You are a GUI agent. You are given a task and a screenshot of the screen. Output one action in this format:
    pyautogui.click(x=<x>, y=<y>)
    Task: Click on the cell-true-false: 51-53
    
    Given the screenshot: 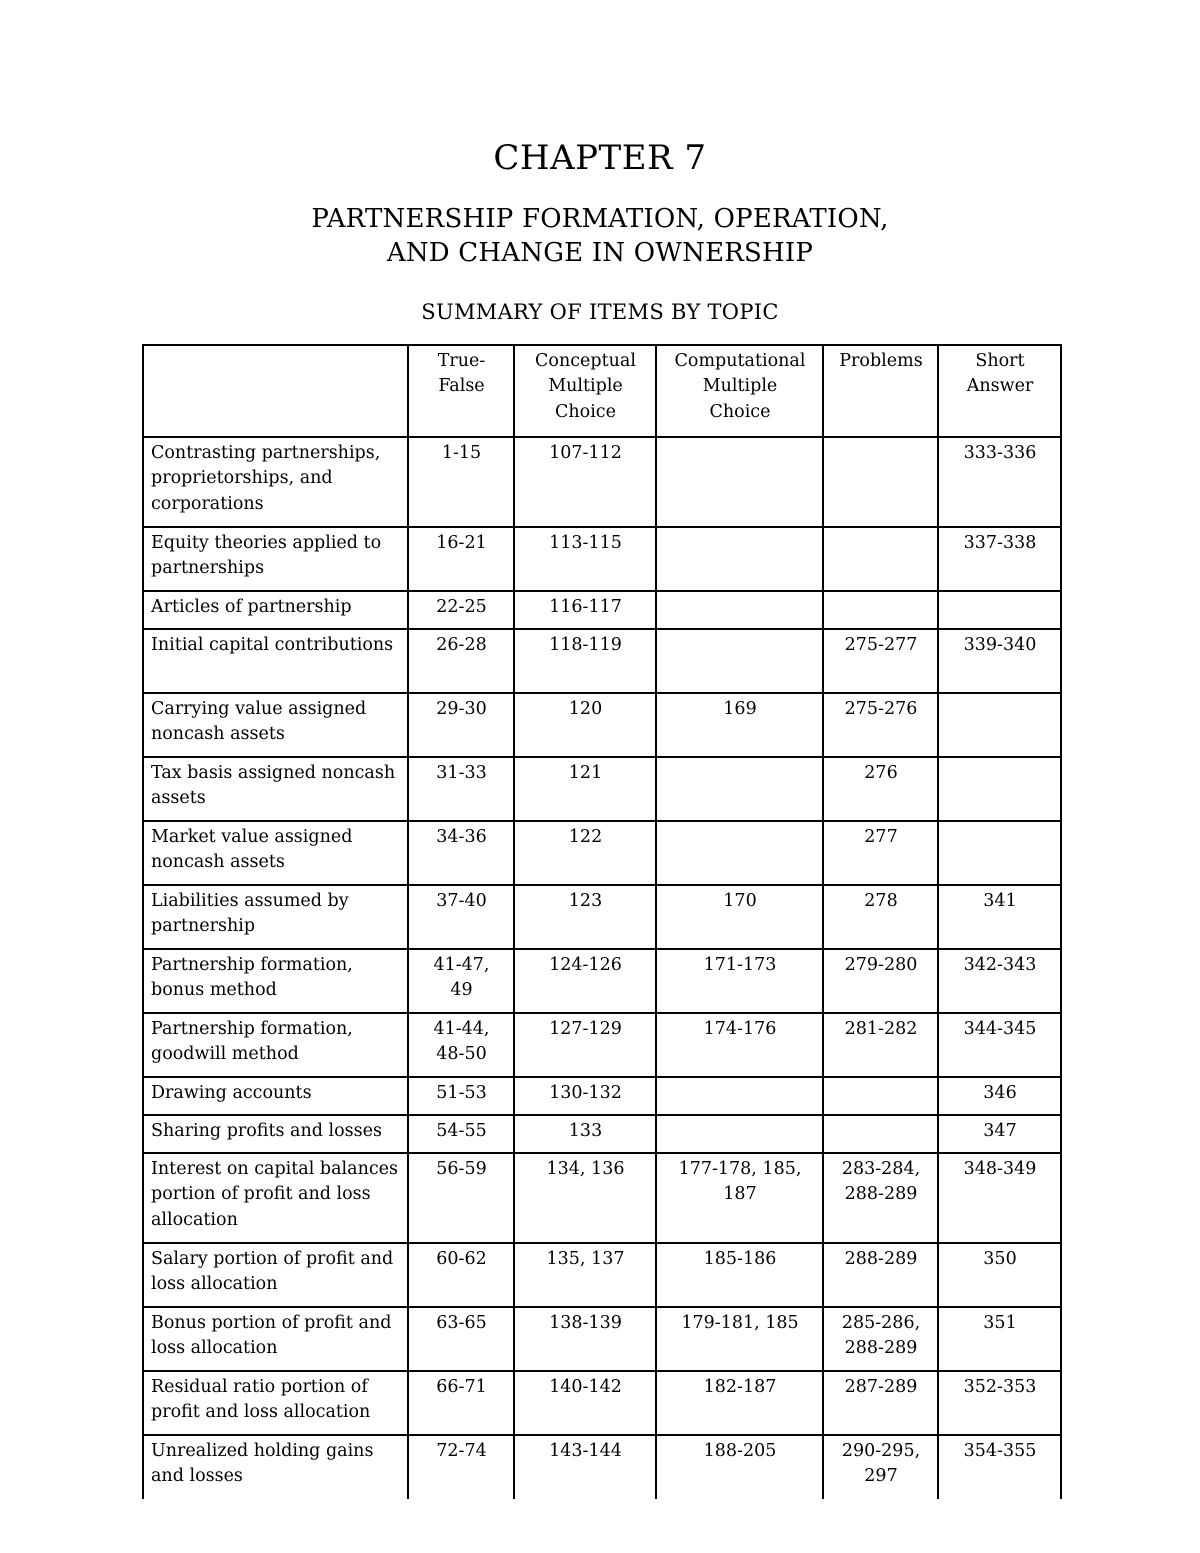 What is the action you would take?
    pyautogui.click(x=461, y=1096)
    